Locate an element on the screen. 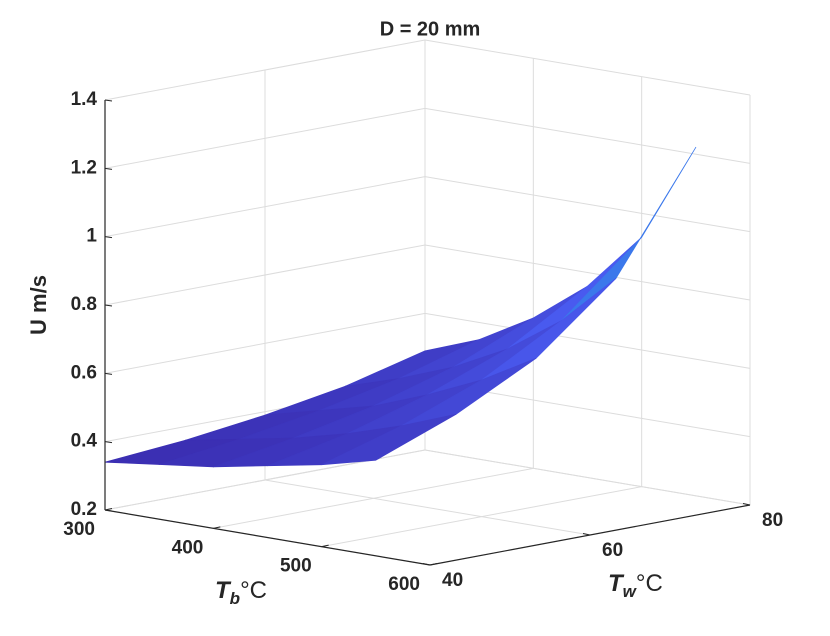 The width and height of the screenshot is (830, 636). z-tick-label: 0.4 is located at coordinates (84, 441).